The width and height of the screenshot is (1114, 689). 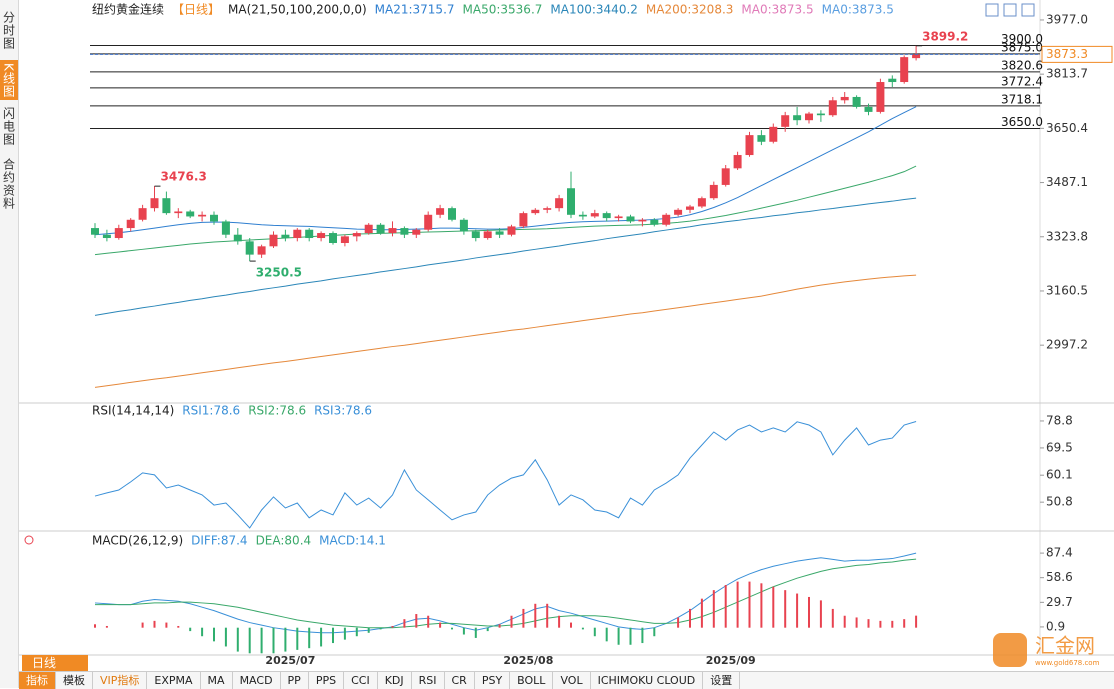 What do you see at coordinates (137, 541) in the screenshot?
I see `legend-label: MACD(26,12,9)` at bounding box center [137, 541].